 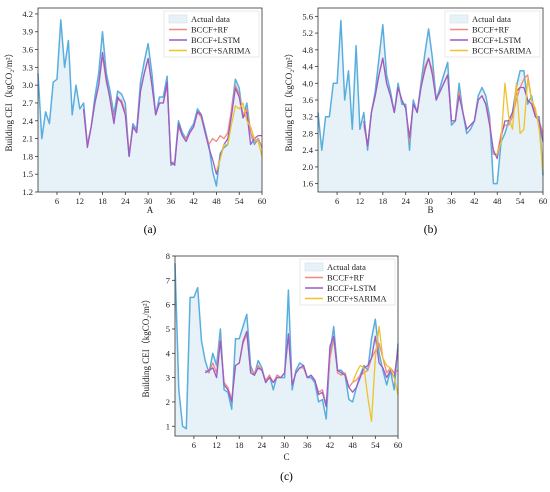 I want to click on x-axis-label: A, so click(x=150, y=210).